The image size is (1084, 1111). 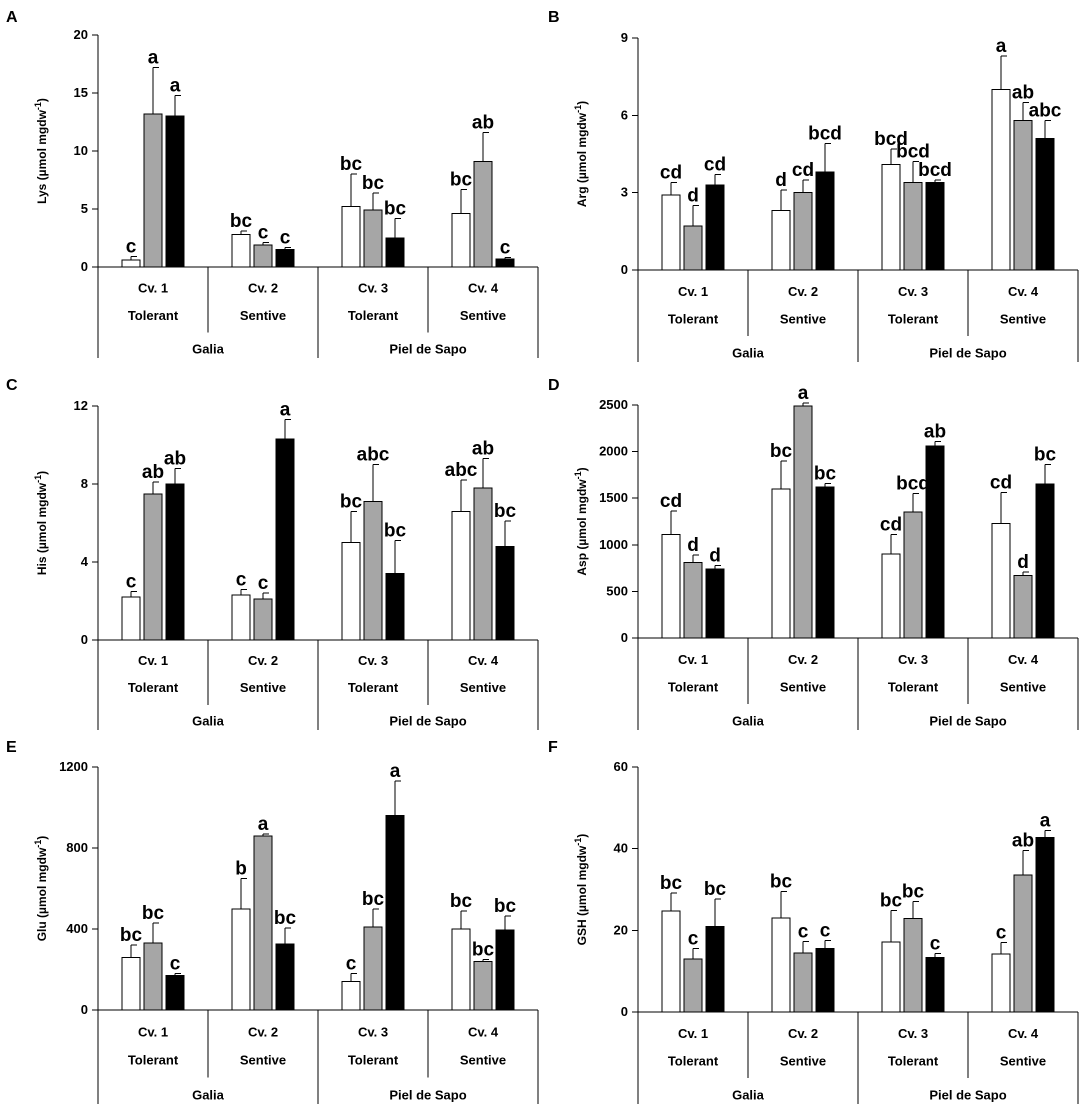 I want to click on panel-letter: D, so click(x=554, y=385).